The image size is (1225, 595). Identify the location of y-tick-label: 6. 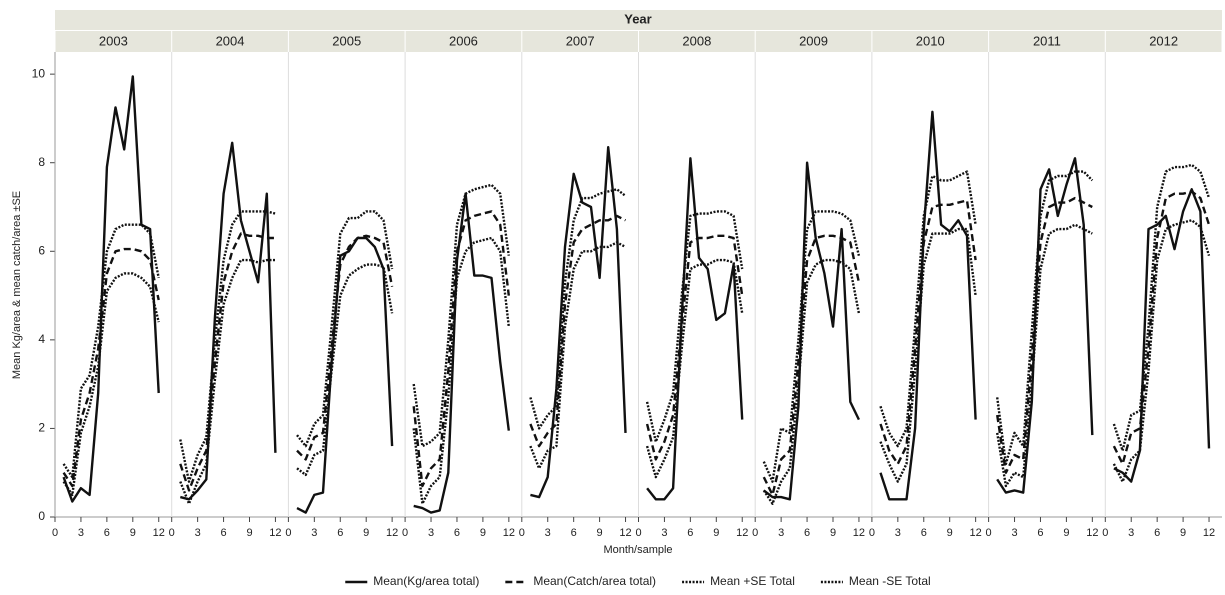
(41, 250).